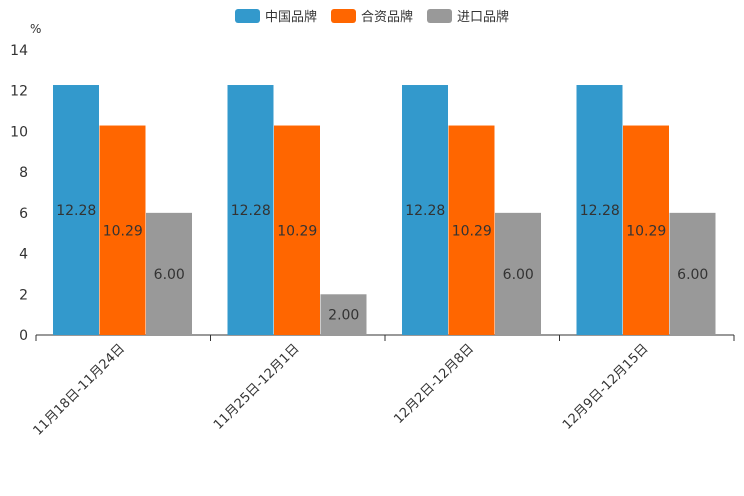  Describe the element at coordinates (290, 17) in the screenshot. I see `legend-label-china-brand: 中国品牌` at that location.